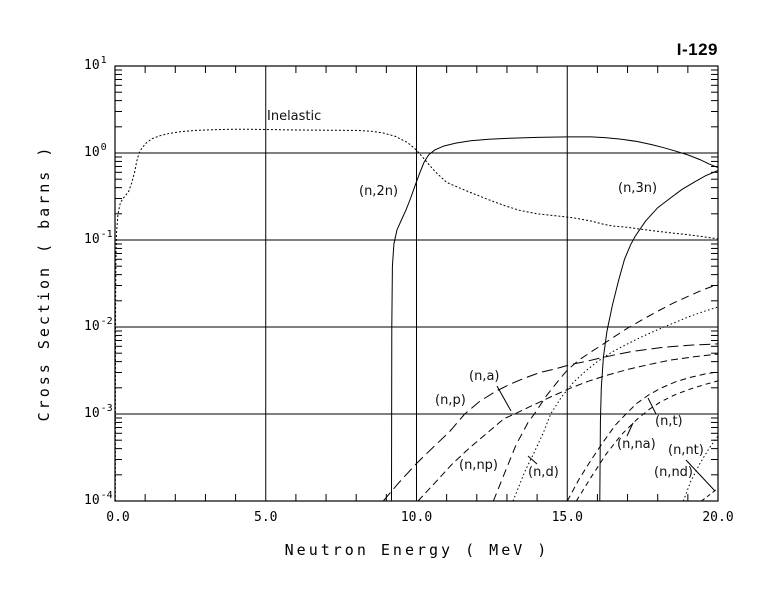 Image resolution: width=780 pixels, height=590 pixels. Describe the element at coordinates (416, 517) in the screenshot. I see `x-tick-label: 10.0` at that location.